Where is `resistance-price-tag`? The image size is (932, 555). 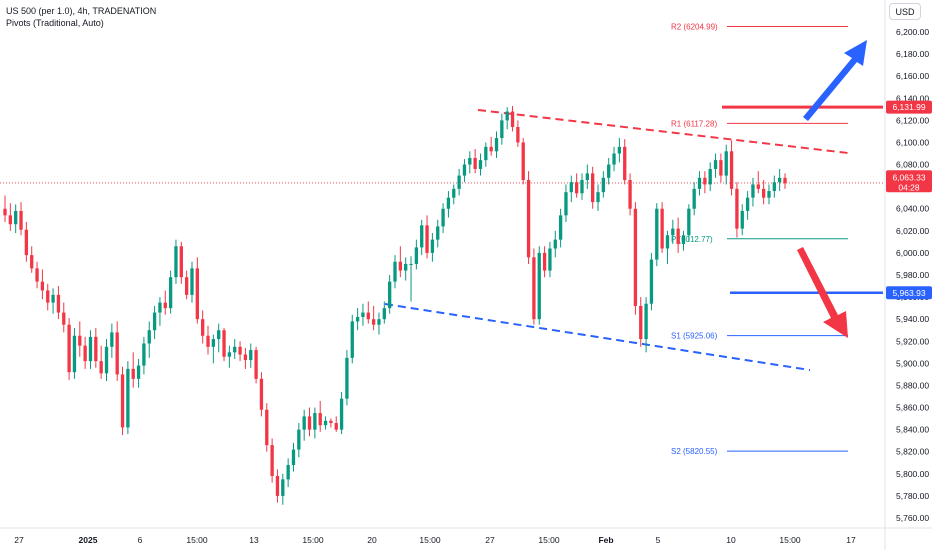 resistance-price-tag is located at coordinates (909, 107).